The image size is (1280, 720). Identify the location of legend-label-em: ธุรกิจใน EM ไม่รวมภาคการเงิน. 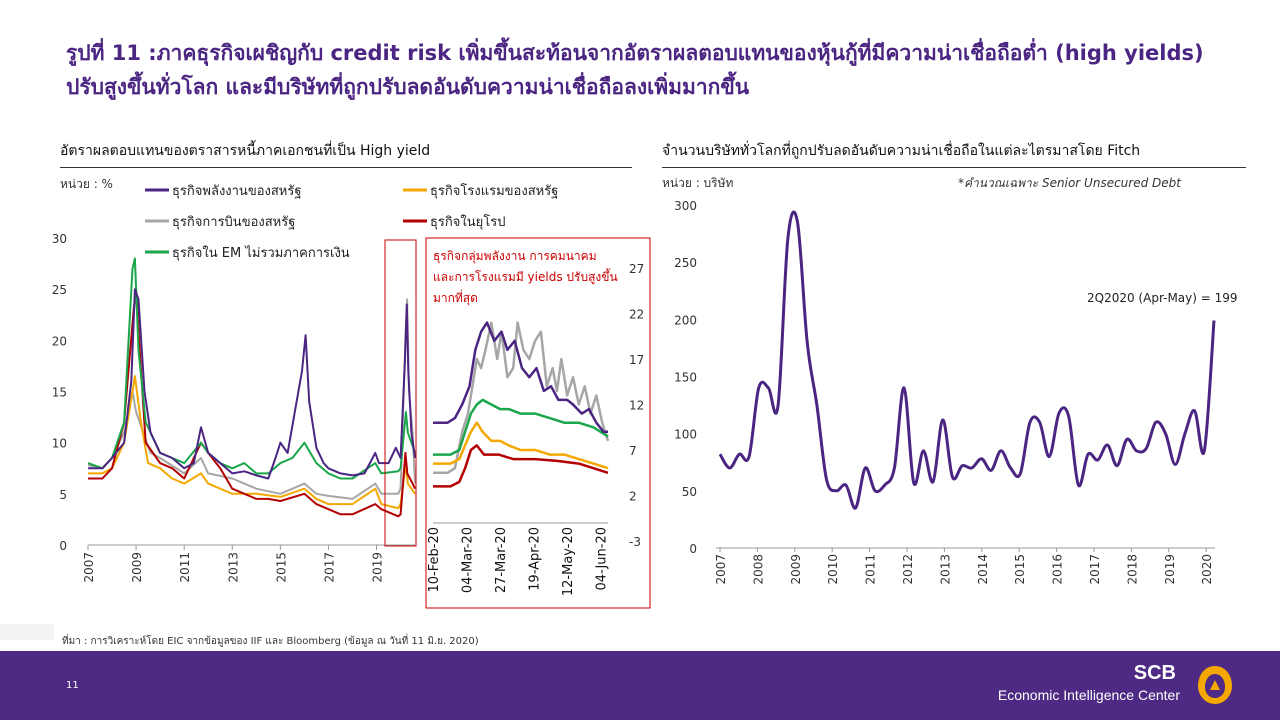
(261, 253).